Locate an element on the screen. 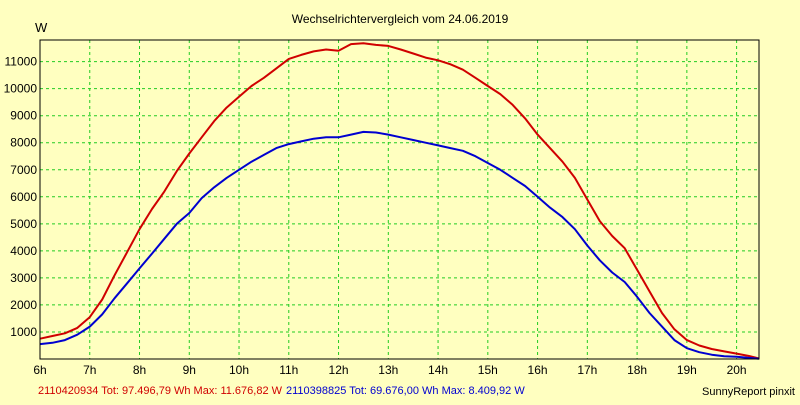 The image size is (800, 405). x-tick-label: 18h is located at coordinates (637, 370).